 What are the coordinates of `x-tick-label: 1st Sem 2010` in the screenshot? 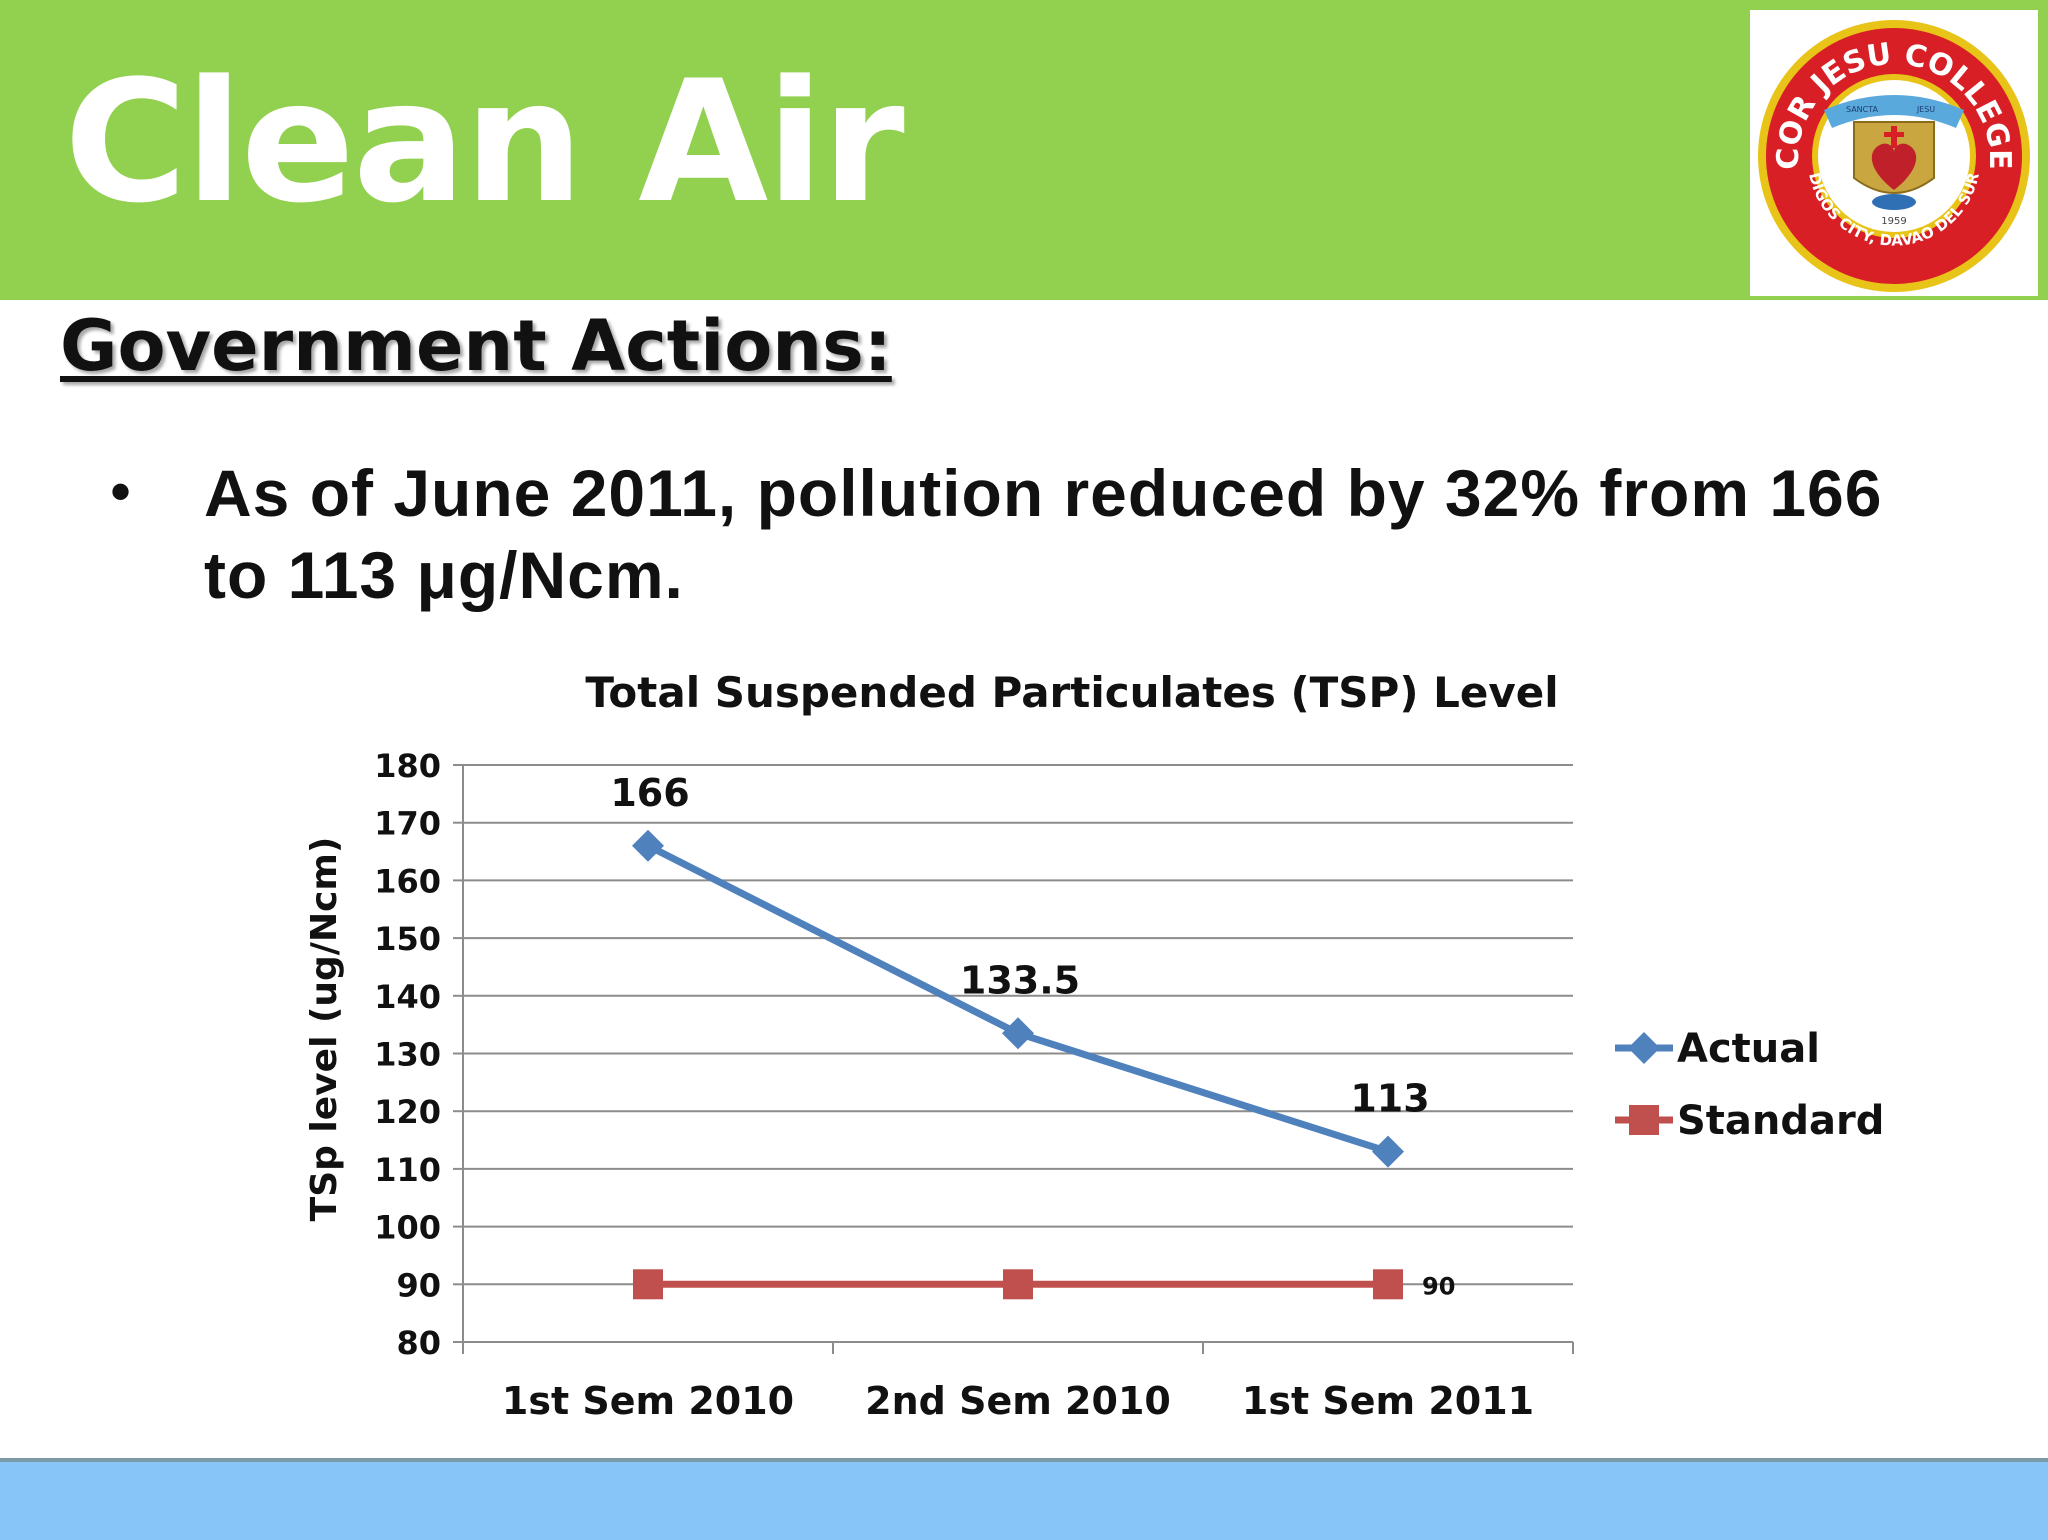 It's located at (648, 1401).